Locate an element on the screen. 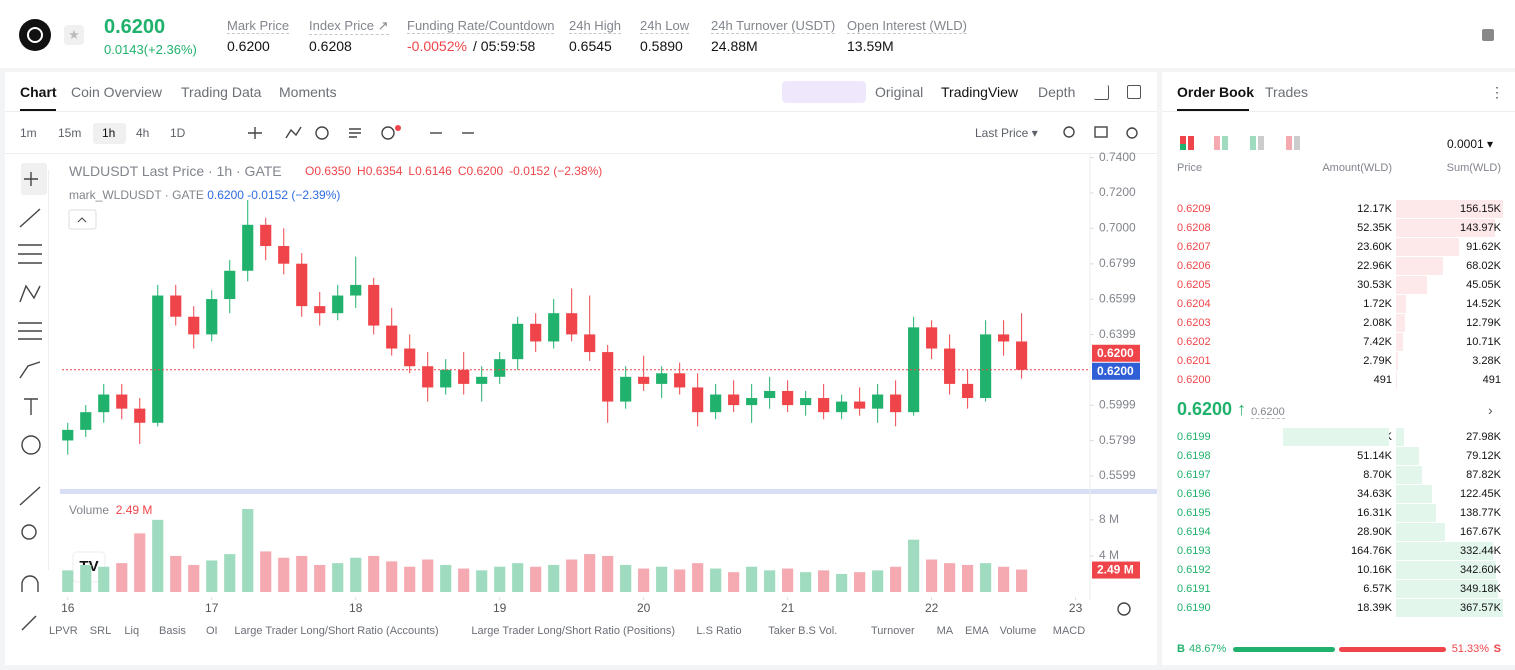 This screenshot has height=670, width=1515. price-source: Last Price ▾ is located at coordinates (1006, 133).